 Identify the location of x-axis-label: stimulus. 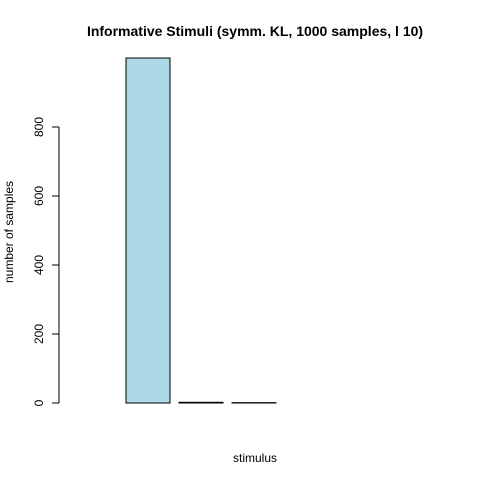
(255, 458).